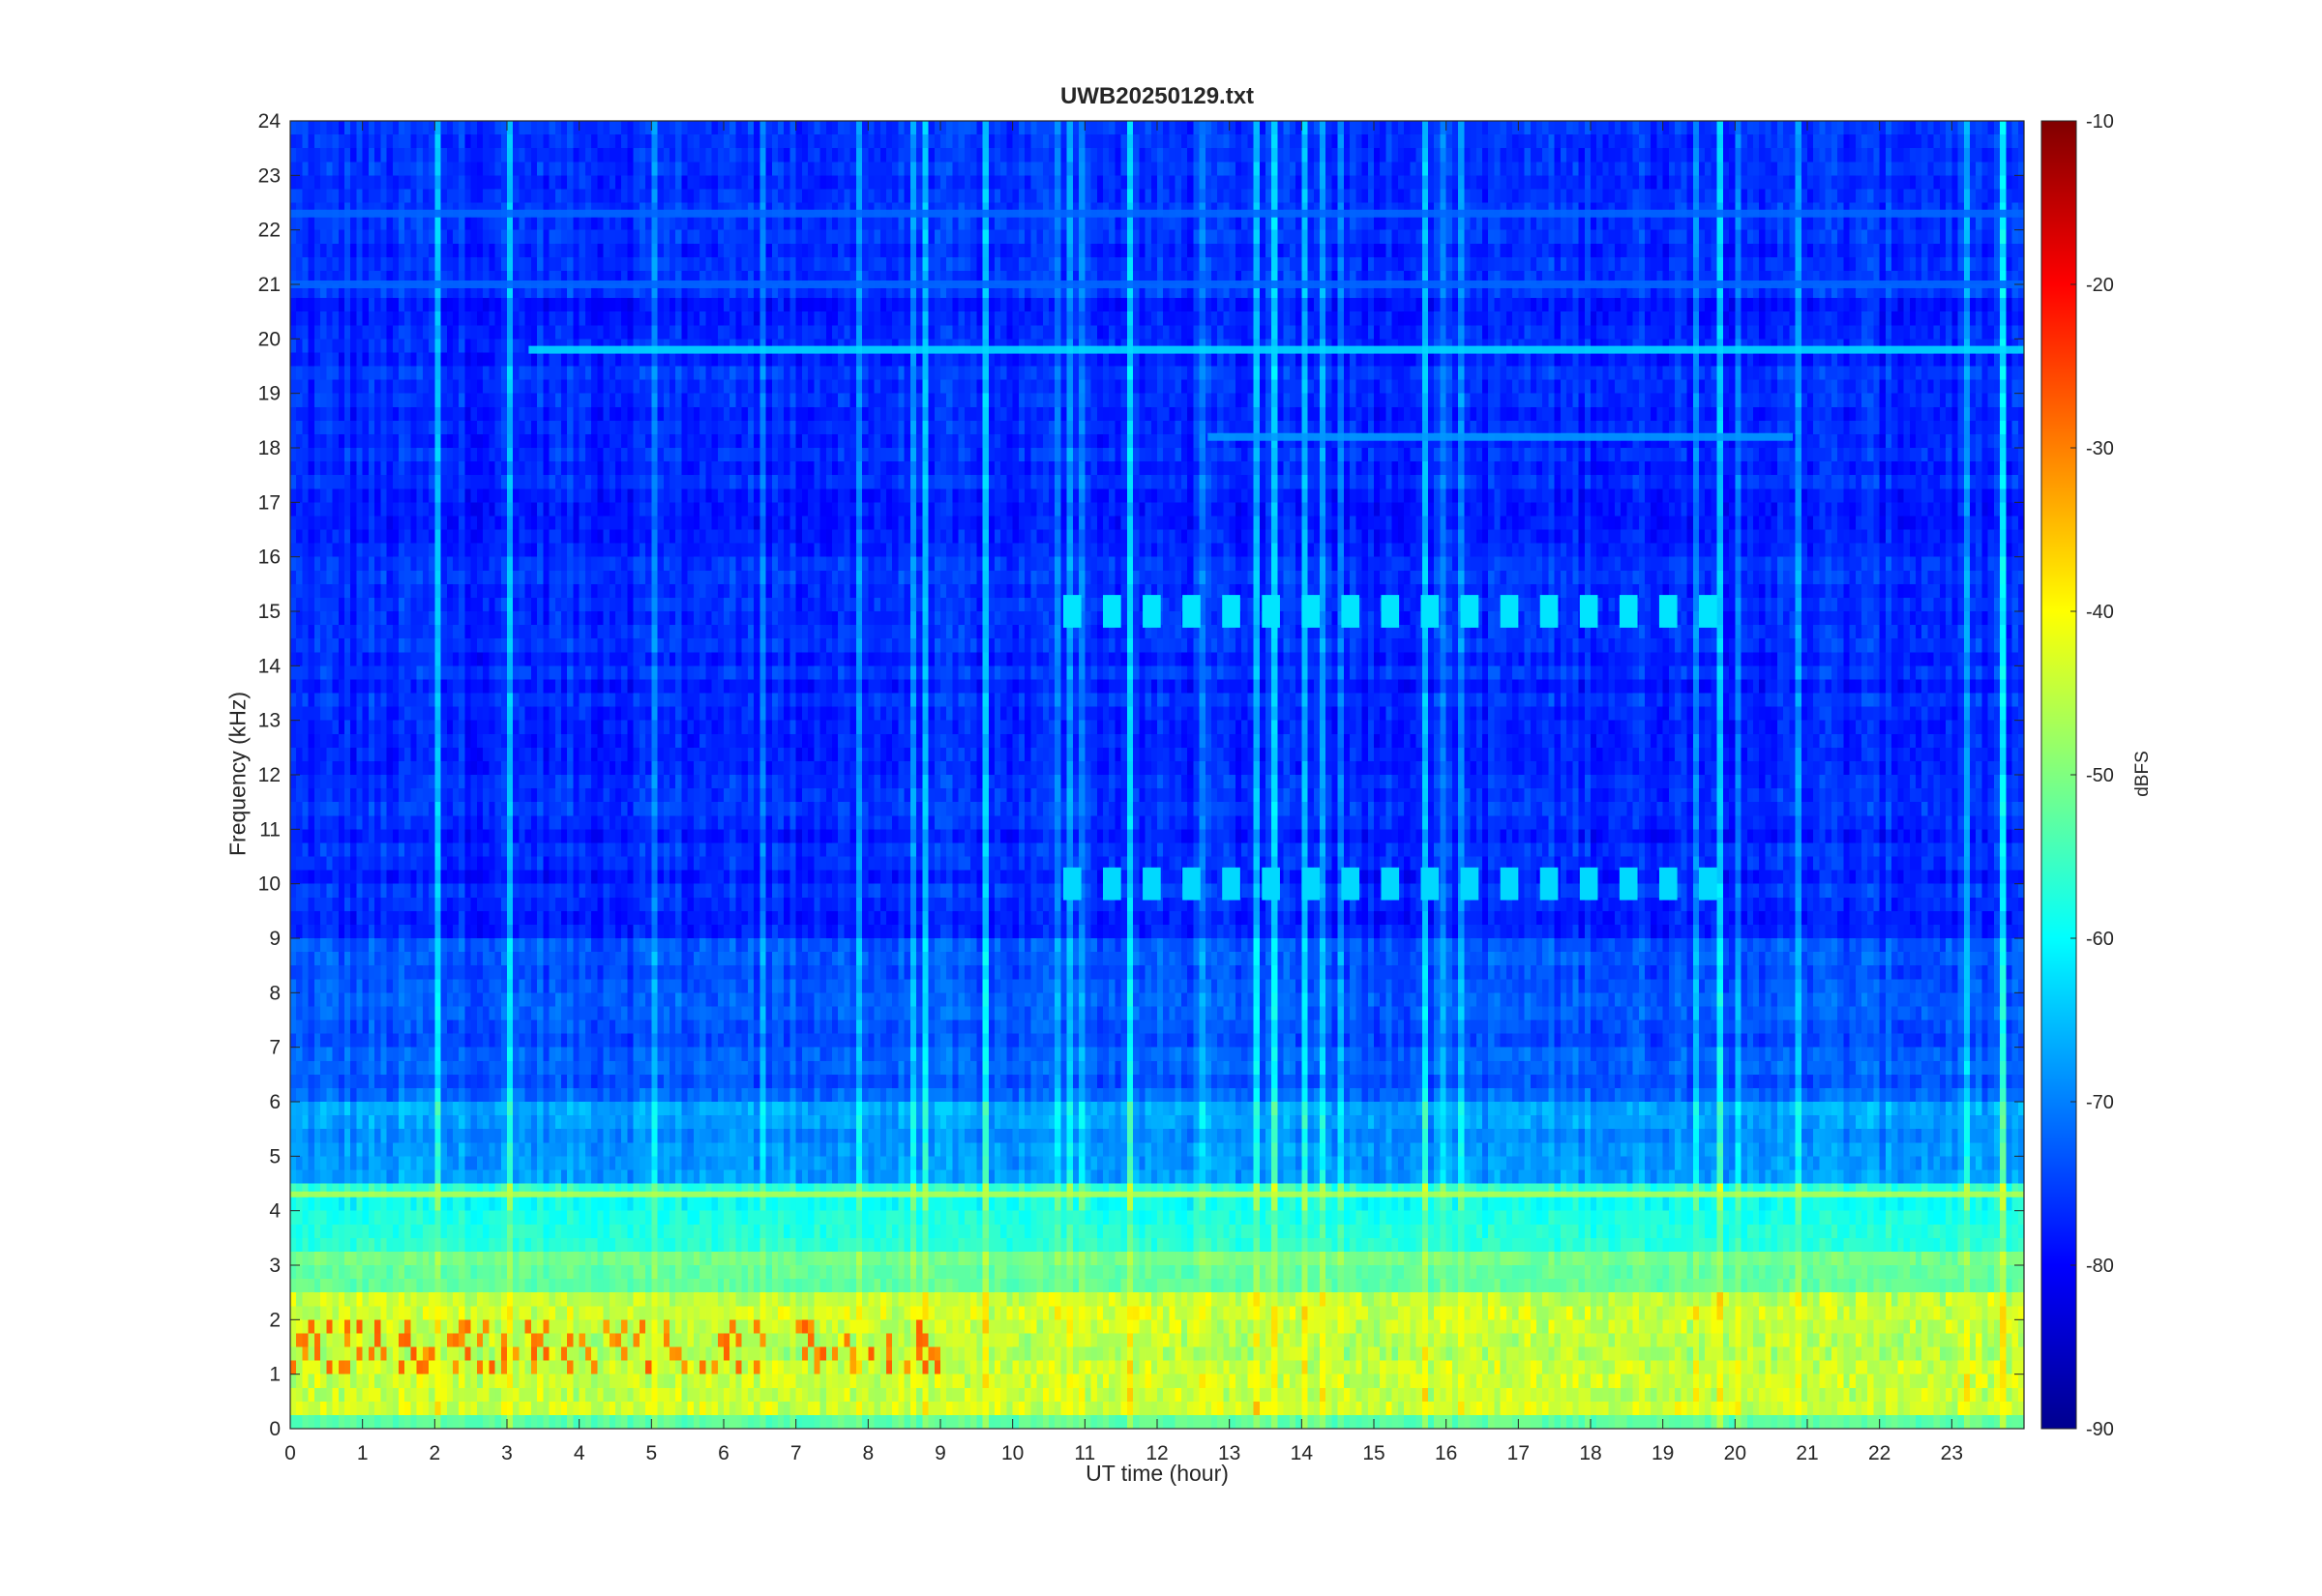 The height and width of the screenshot is (1596, 2322). What do you see at coordinates (1807, 1453) in the screenshot?
I see `x-tick-label: 21` at bounding box center [1807, 1453].